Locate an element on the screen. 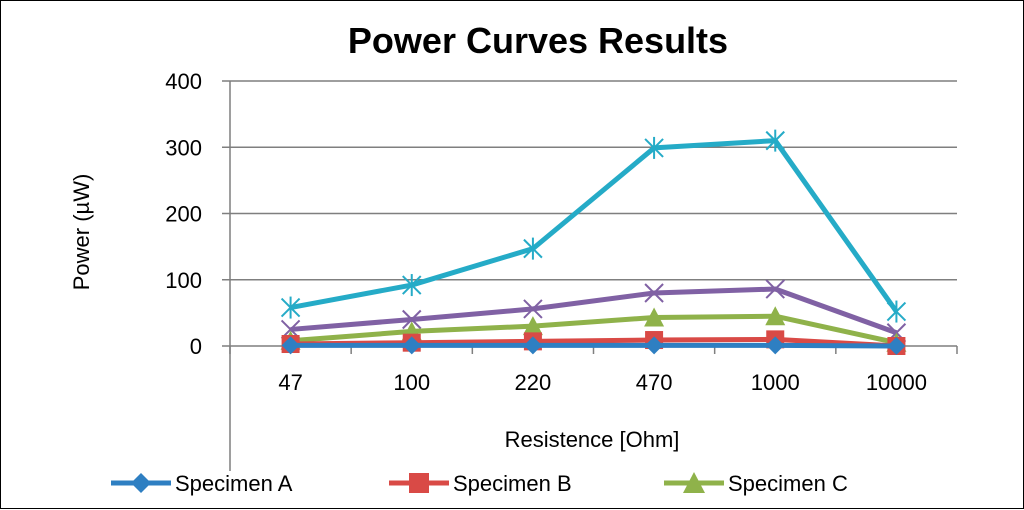 The width and height of the screenshot is (1024, 510). legend-label: Specimen B is located at coordinates (512, 483).